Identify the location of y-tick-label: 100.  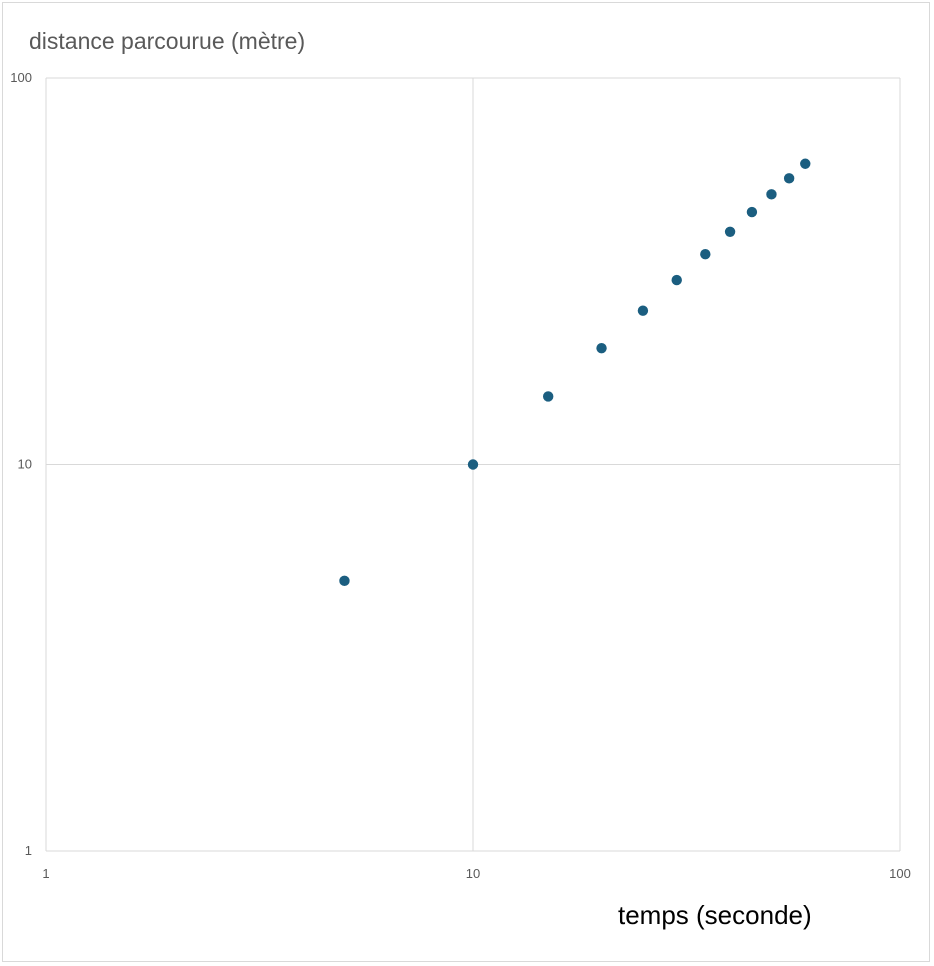
(21, 77).